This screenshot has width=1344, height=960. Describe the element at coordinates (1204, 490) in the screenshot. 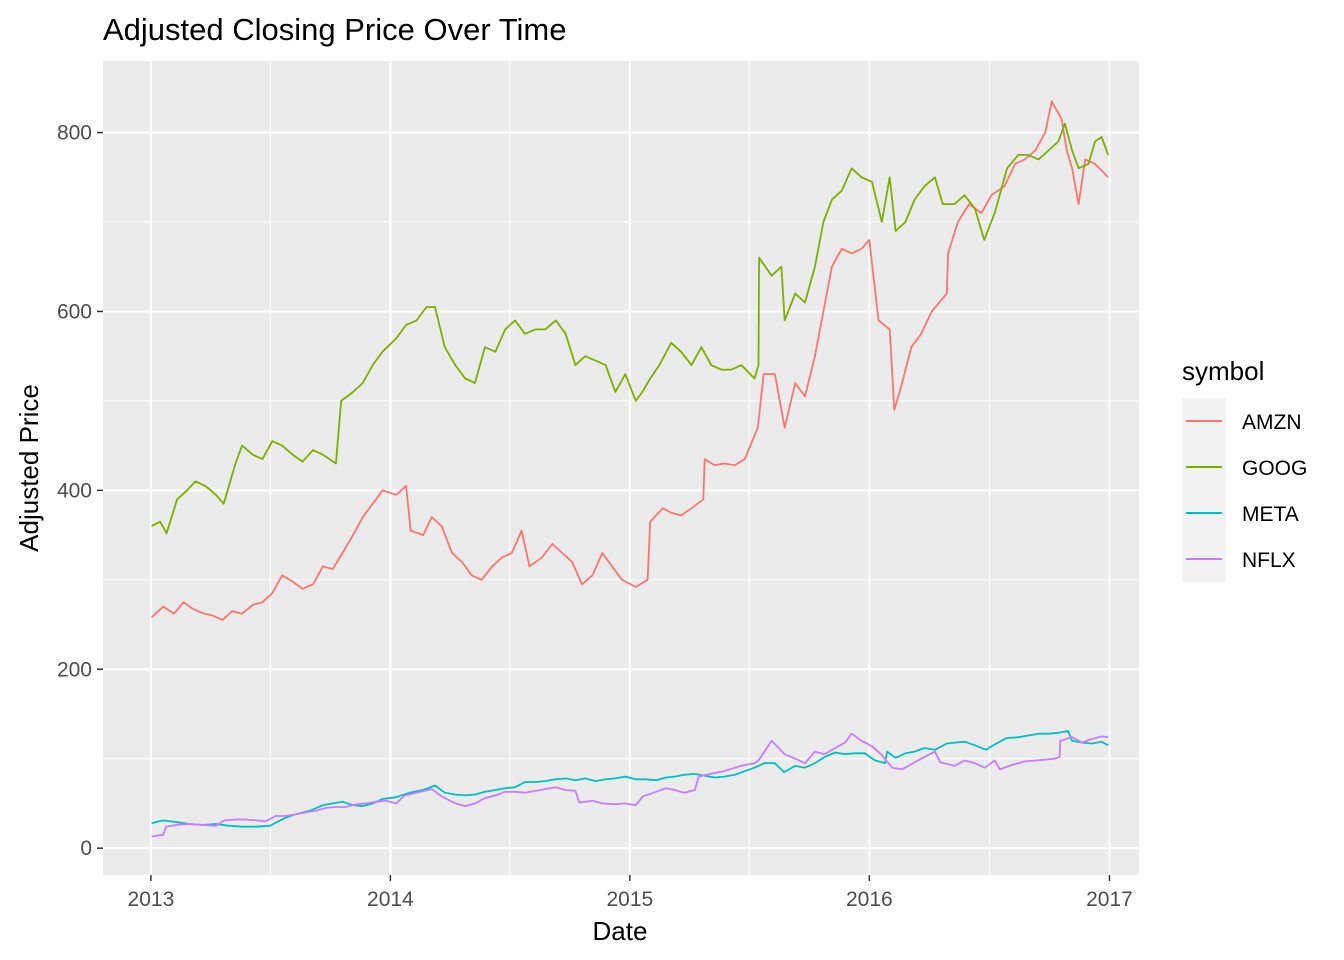

I see `legend-key-background` at that location.